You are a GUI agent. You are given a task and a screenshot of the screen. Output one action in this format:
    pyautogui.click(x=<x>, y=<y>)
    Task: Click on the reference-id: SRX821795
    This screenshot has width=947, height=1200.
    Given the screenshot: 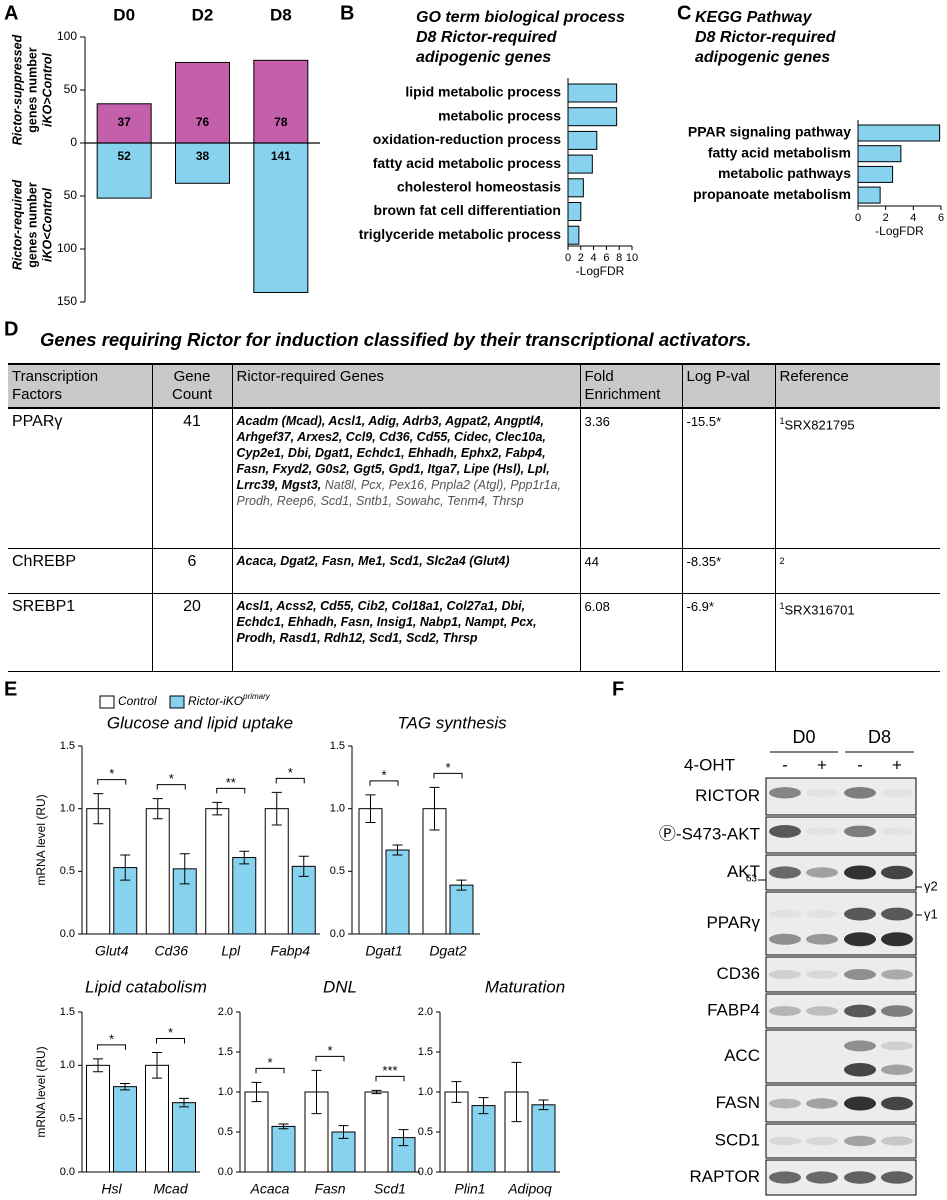 What is the action you would take?
    pyautogui.click(x=819, y=425)
    